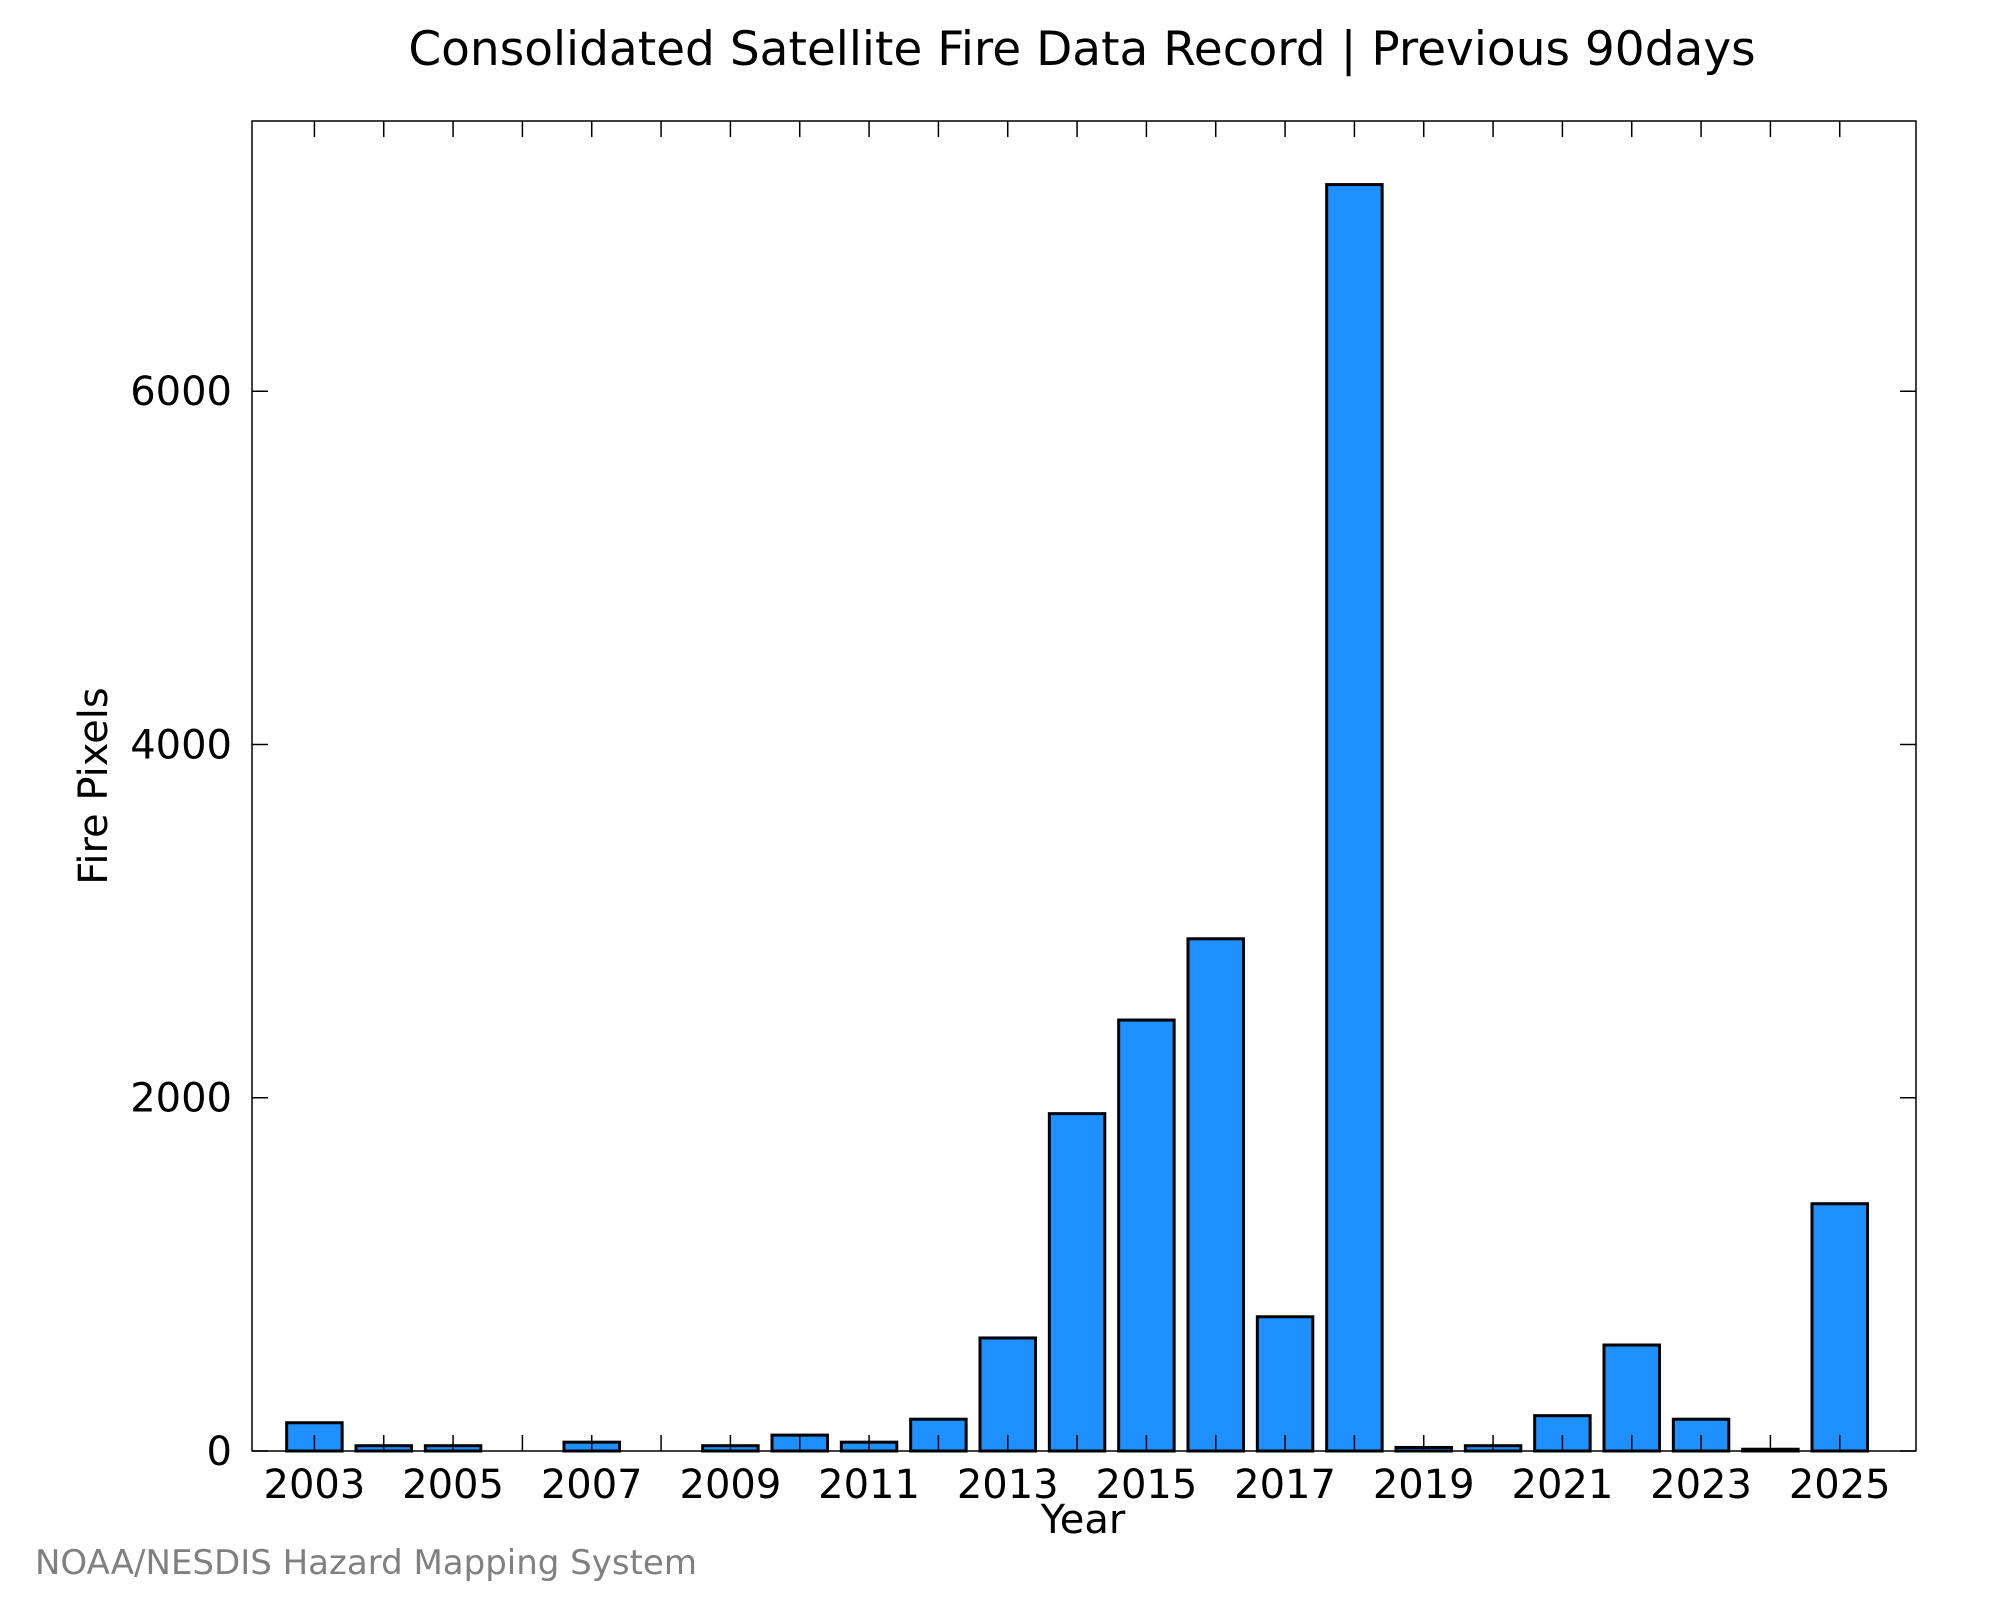  I want to click on x-tick-label-2003: 2003, so click(315, 1485).